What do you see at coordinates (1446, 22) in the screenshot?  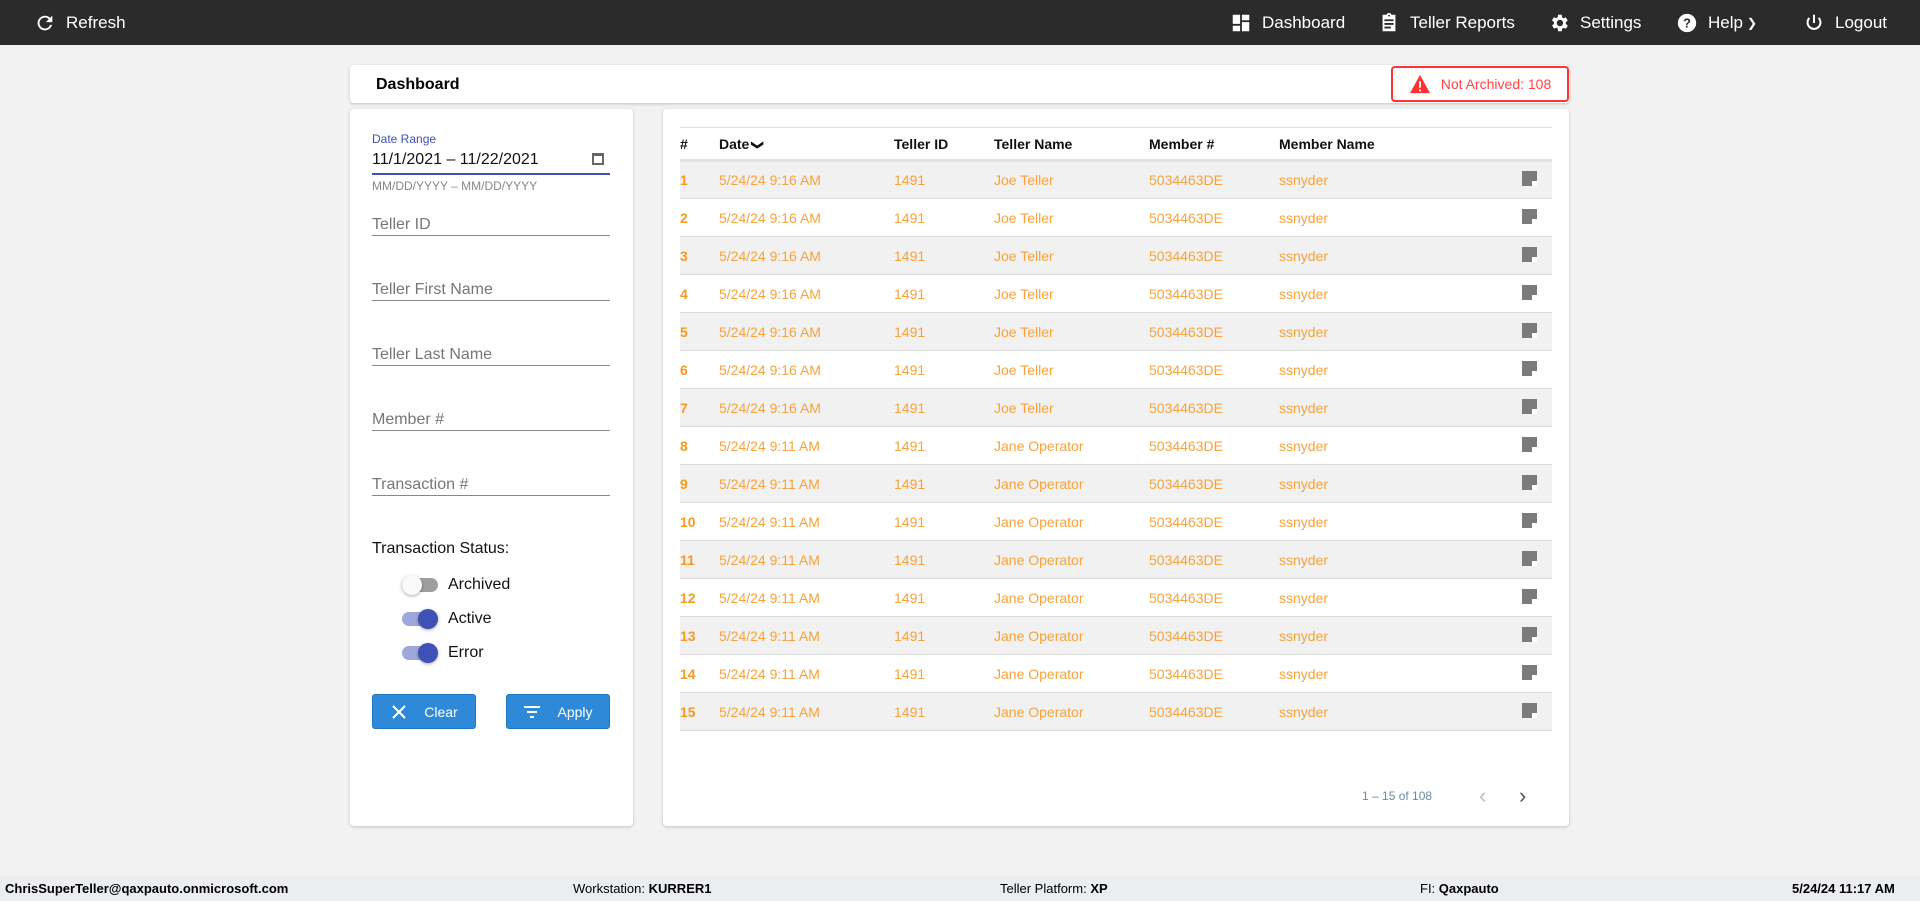 I see `nav-teller-reports: Teller Reports` at bounding box center [1446, 22].